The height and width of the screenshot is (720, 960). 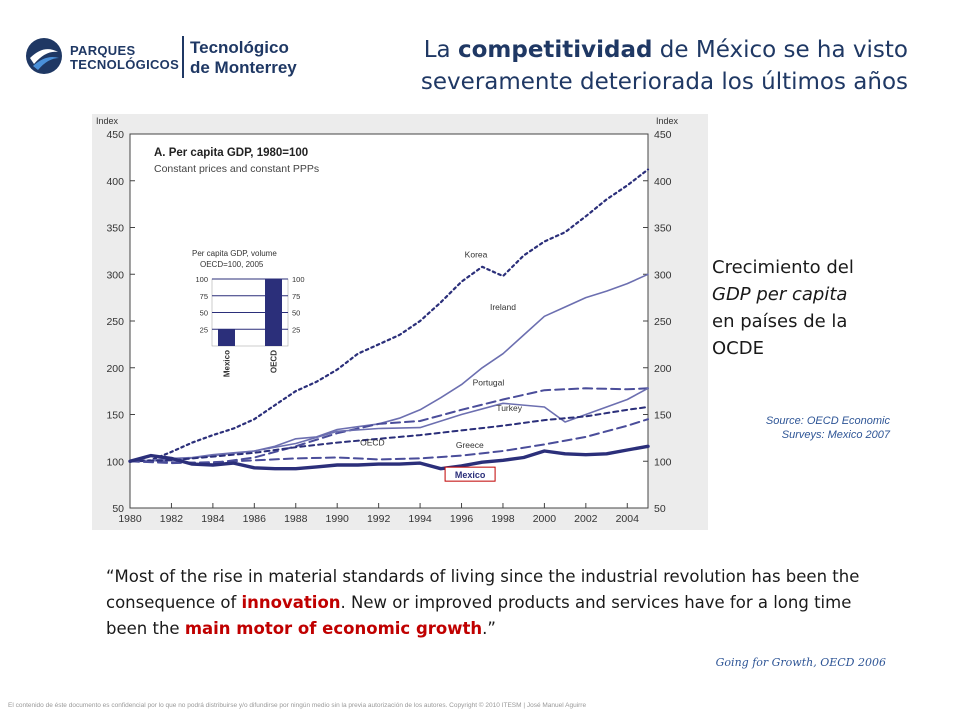 What do you see at coordinates (835, 435) in the screenshot?
I see `source-line-2: Surveys: Mexico 2007` at bounding box center [835, 435].